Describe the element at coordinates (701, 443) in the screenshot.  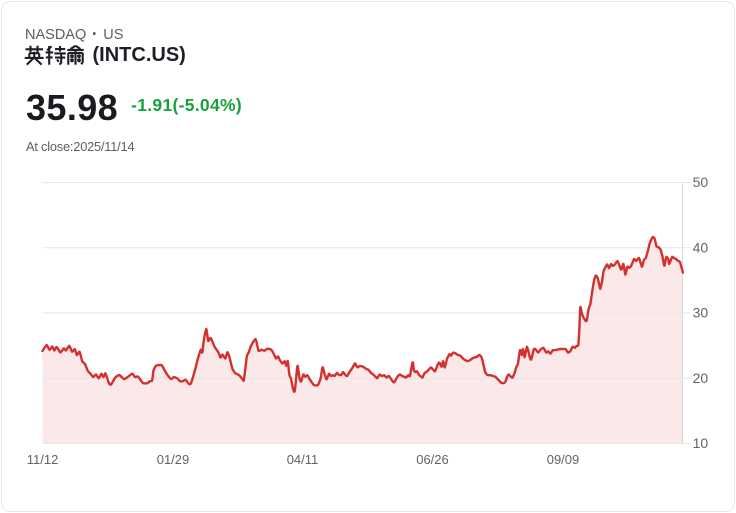
I see `svg-text: 10` at that location.